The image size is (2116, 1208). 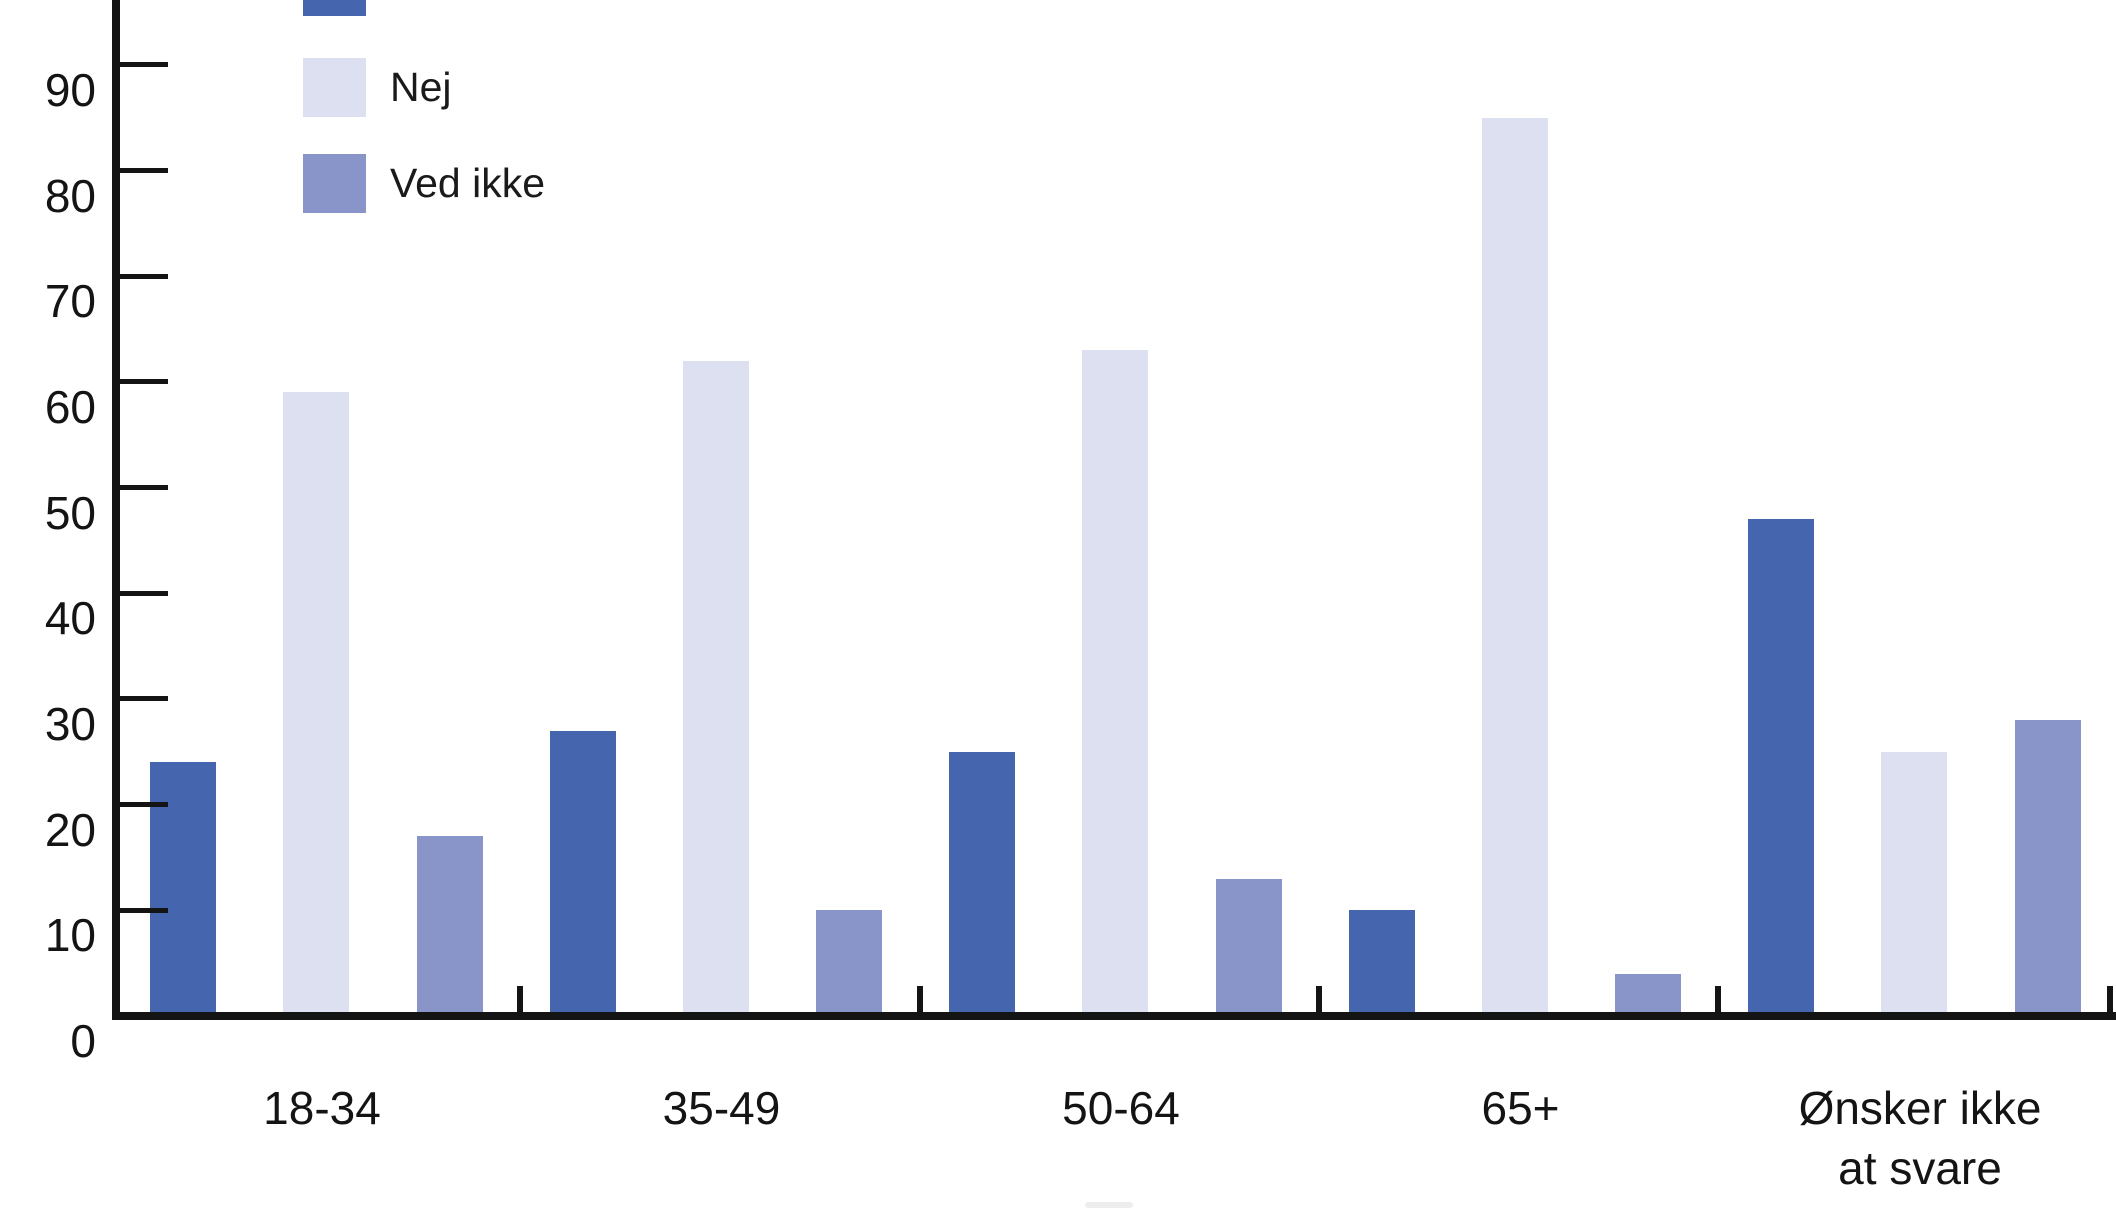 What do you see at coordinates (1121, 1108) in the screenshot?
I see `category-label-3: 50-64` at bounding box center [1121, 1108].